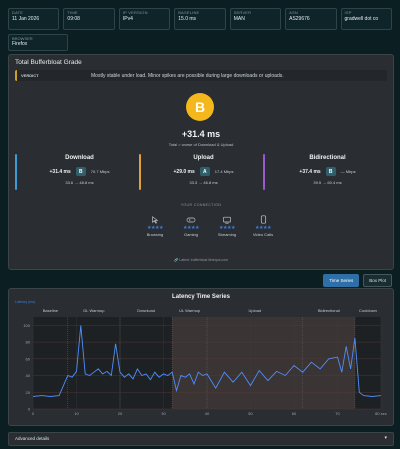 The height and width of the screenshot is (449, 400). Describe the element at coordinates (264, 172) in the screenshot. I see `bidirectional-accent` at that location.